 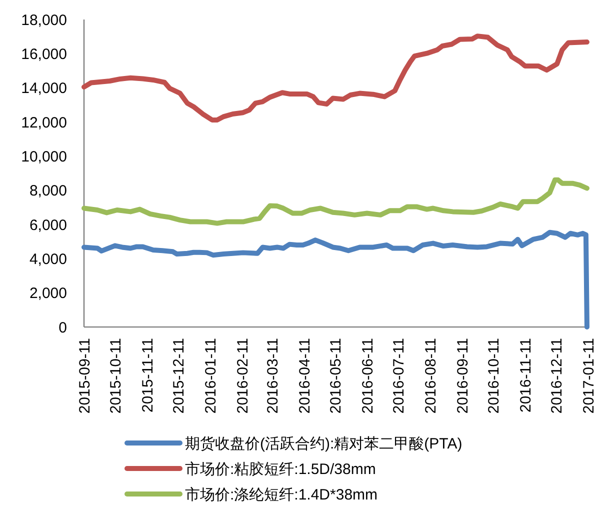 I want to click on x-tick-label: 2016-12-11, so click(x=557, y=376).